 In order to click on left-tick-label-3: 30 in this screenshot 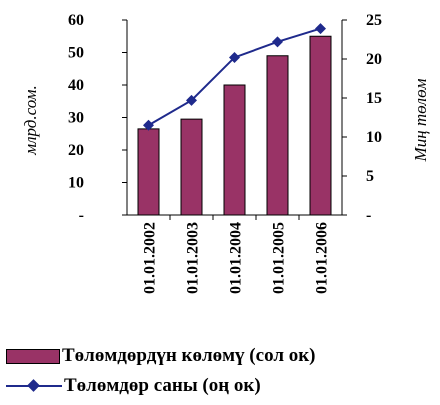, I will do `click(76, 118)`.